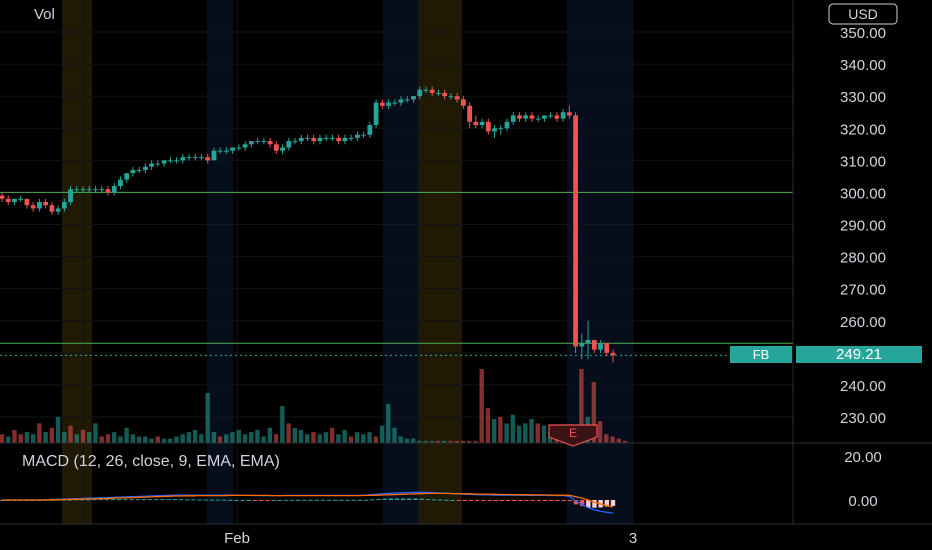  What do you see at coordinates (237, 538) in the screenshot?
I see `time-tick-label: Feb` at bounding box center [237, 538].